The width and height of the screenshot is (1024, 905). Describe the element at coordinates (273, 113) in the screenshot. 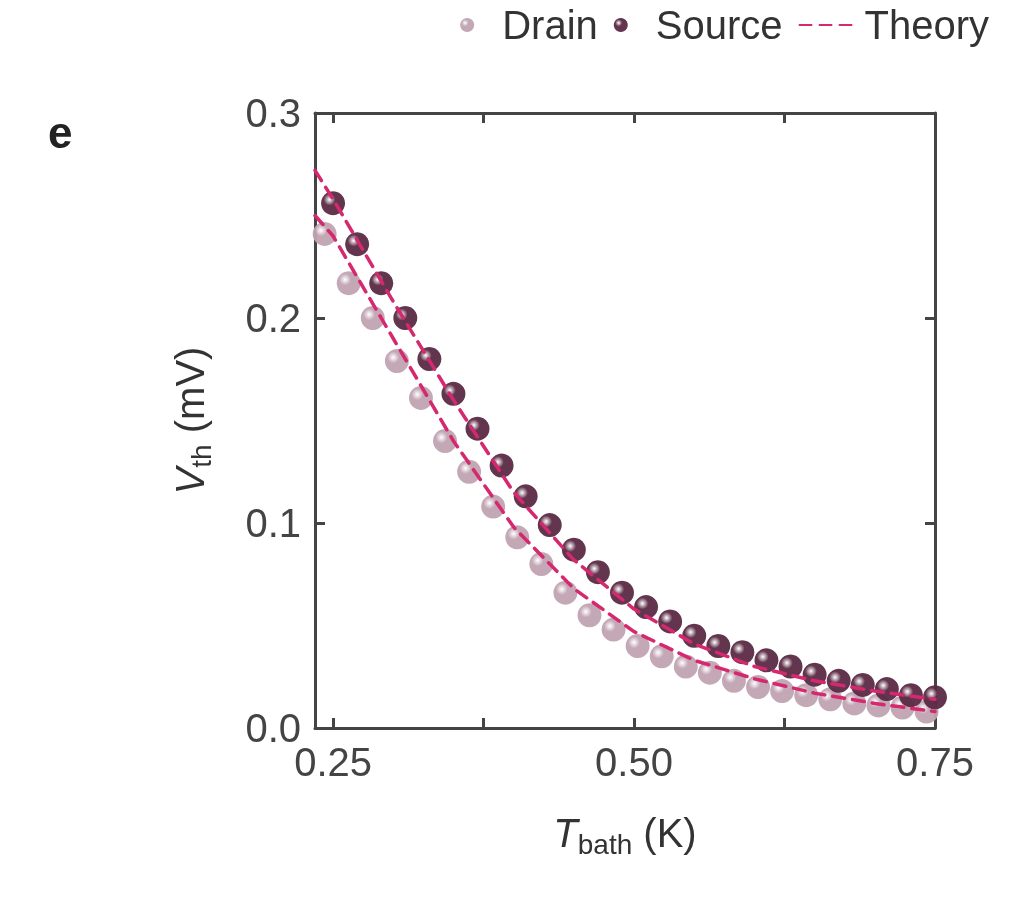

I see `y-tick-label: 0.3` at that location.